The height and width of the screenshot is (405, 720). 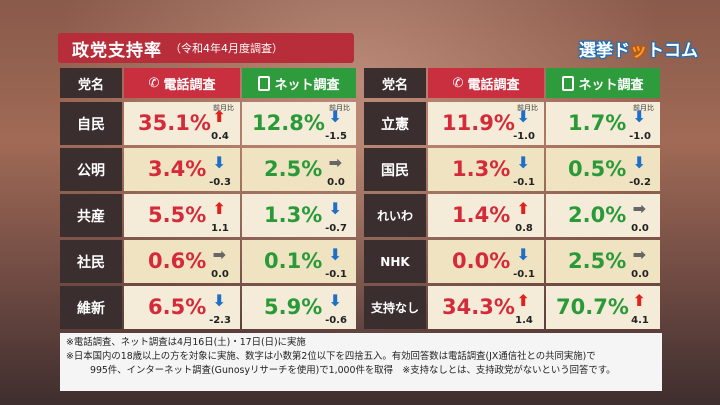 I want to click on table-row: 立憲 11.9% 前月比 ⬇ -1.0 1.7% 前月比 ⬇ -1.0, so click(x=513, y=123).